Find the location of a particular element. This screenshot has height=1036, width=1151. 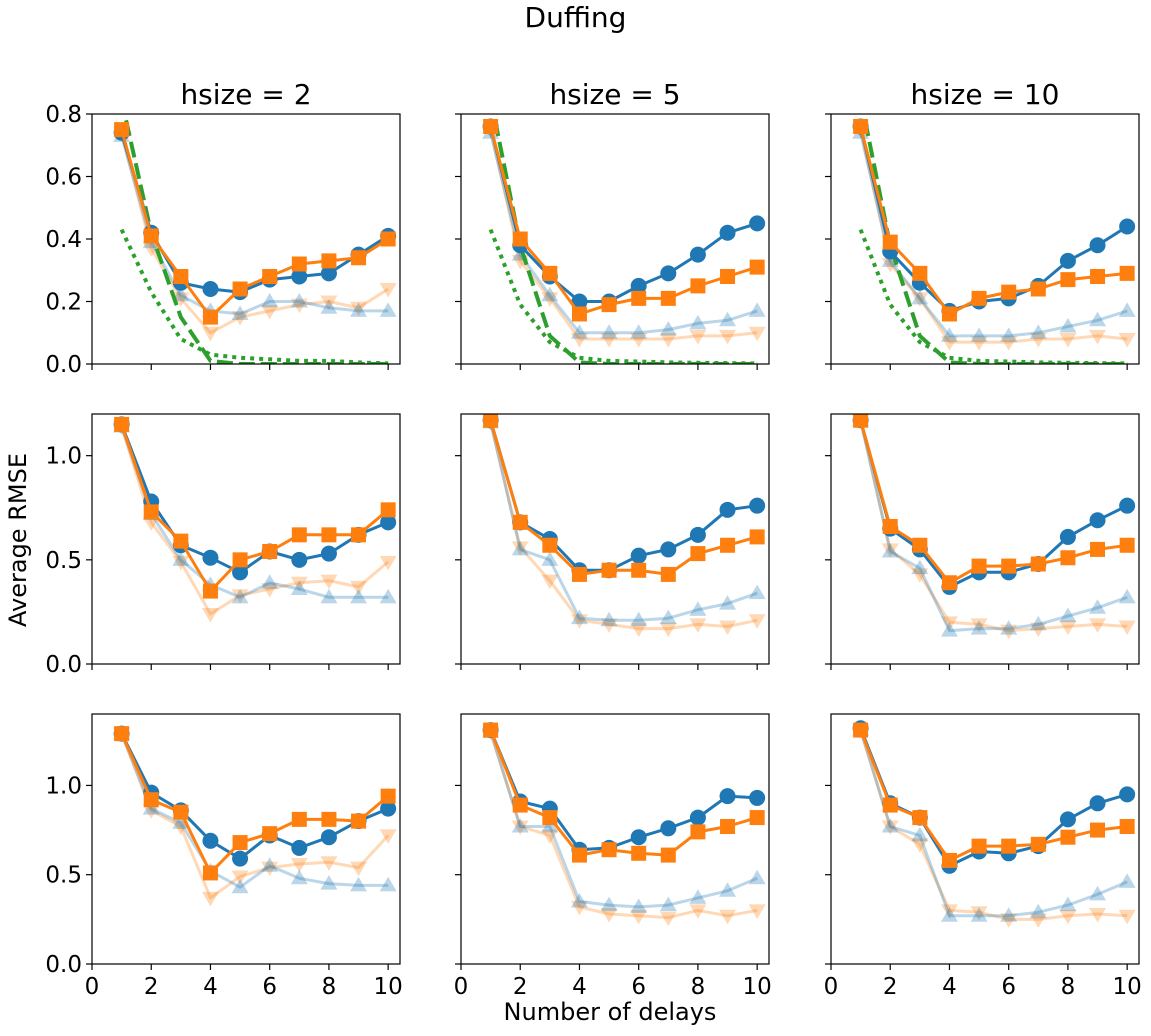

point-circle-x6 is located at coordinates (638, 837).